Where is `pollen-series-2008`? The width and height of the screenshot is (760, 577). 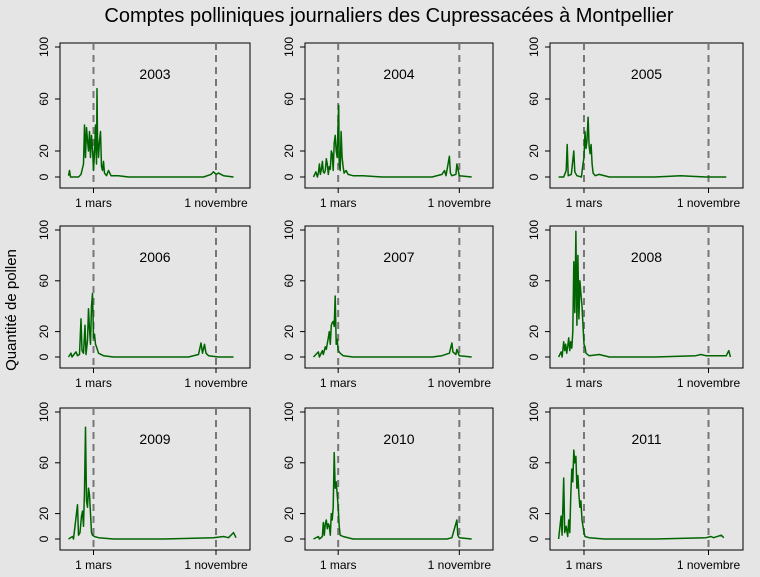
pollen-series-2008 is located at coordinates (644, 294).